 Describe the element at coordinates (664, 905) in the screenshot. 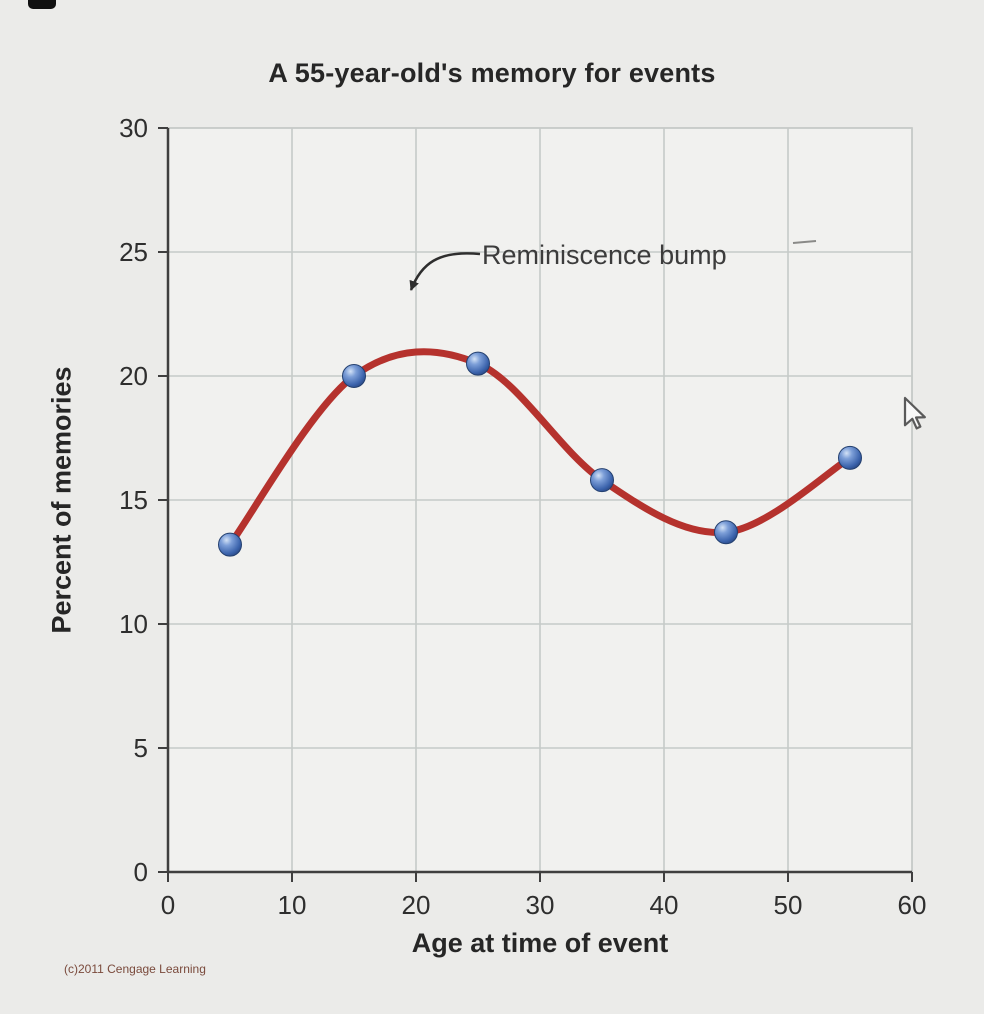

I see `svg-text: 40` at that location.